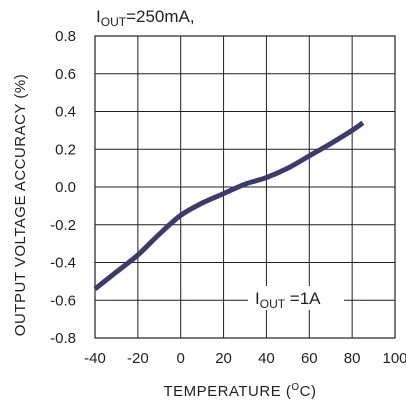 This screenshot has width=406, height=409. Describe the element at coordinates (295, 387) in the screenshot. I see `x-axis-title-sup: O` at that location.